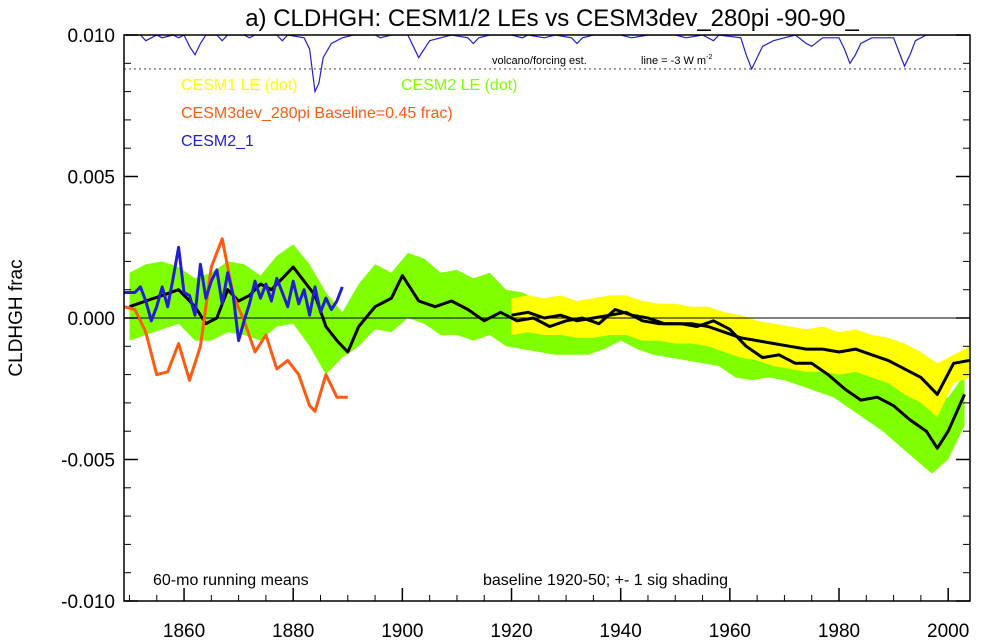  Describe the element at coordinates (184, 631) in the screenshot. I see `x-tick-label: 1860` at that location.